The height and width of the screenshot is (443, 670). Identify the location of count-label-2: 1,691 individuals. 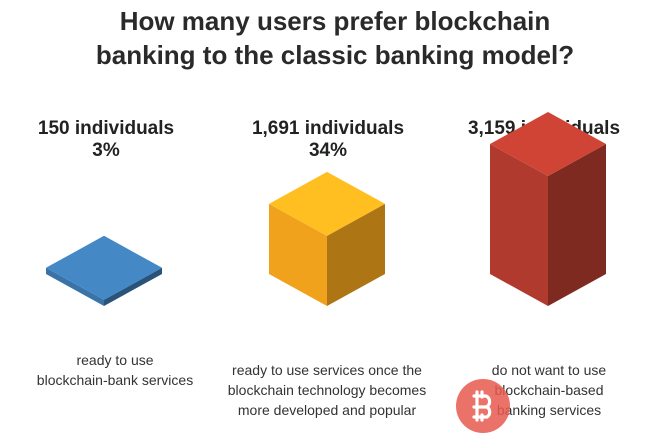
(328, 128).